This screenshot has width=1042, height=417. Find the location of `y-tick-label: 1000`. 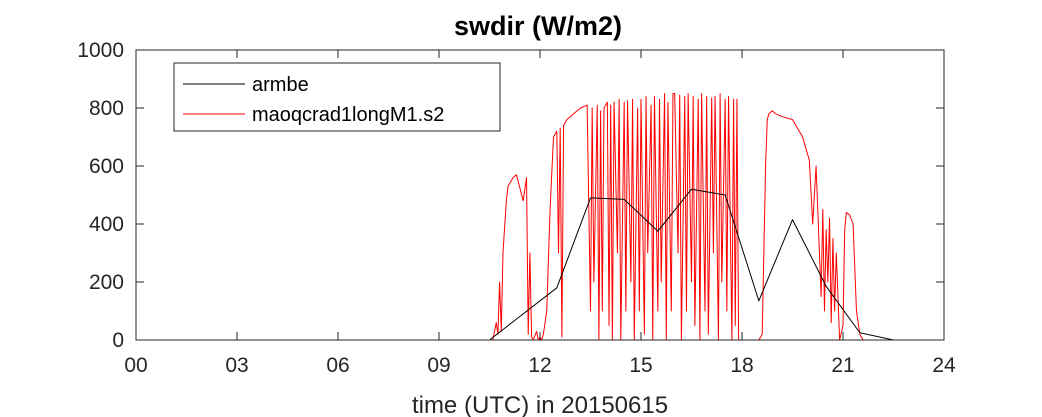

y-tick-label: 1000 is located at coordinates (100, 50).